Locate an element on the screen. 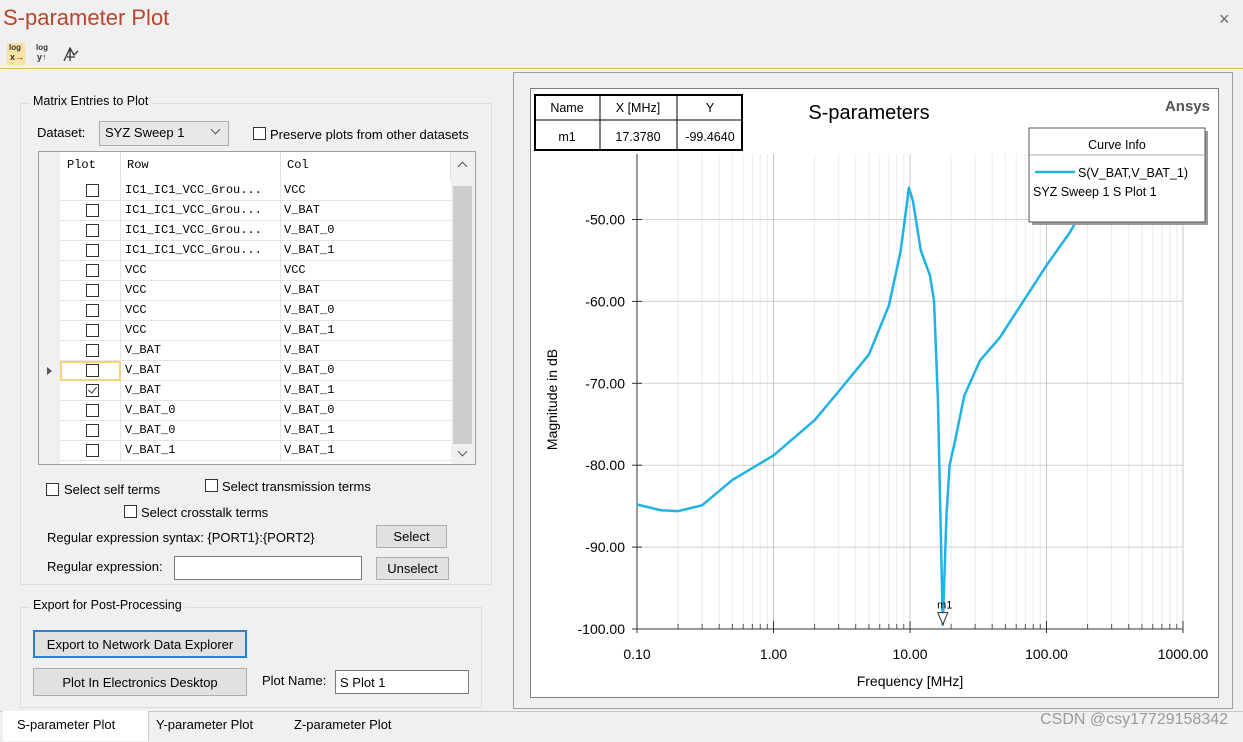 The image size is (1243, 742). button: Plot In Electronics Desktop is located at coordinates (140, 682).